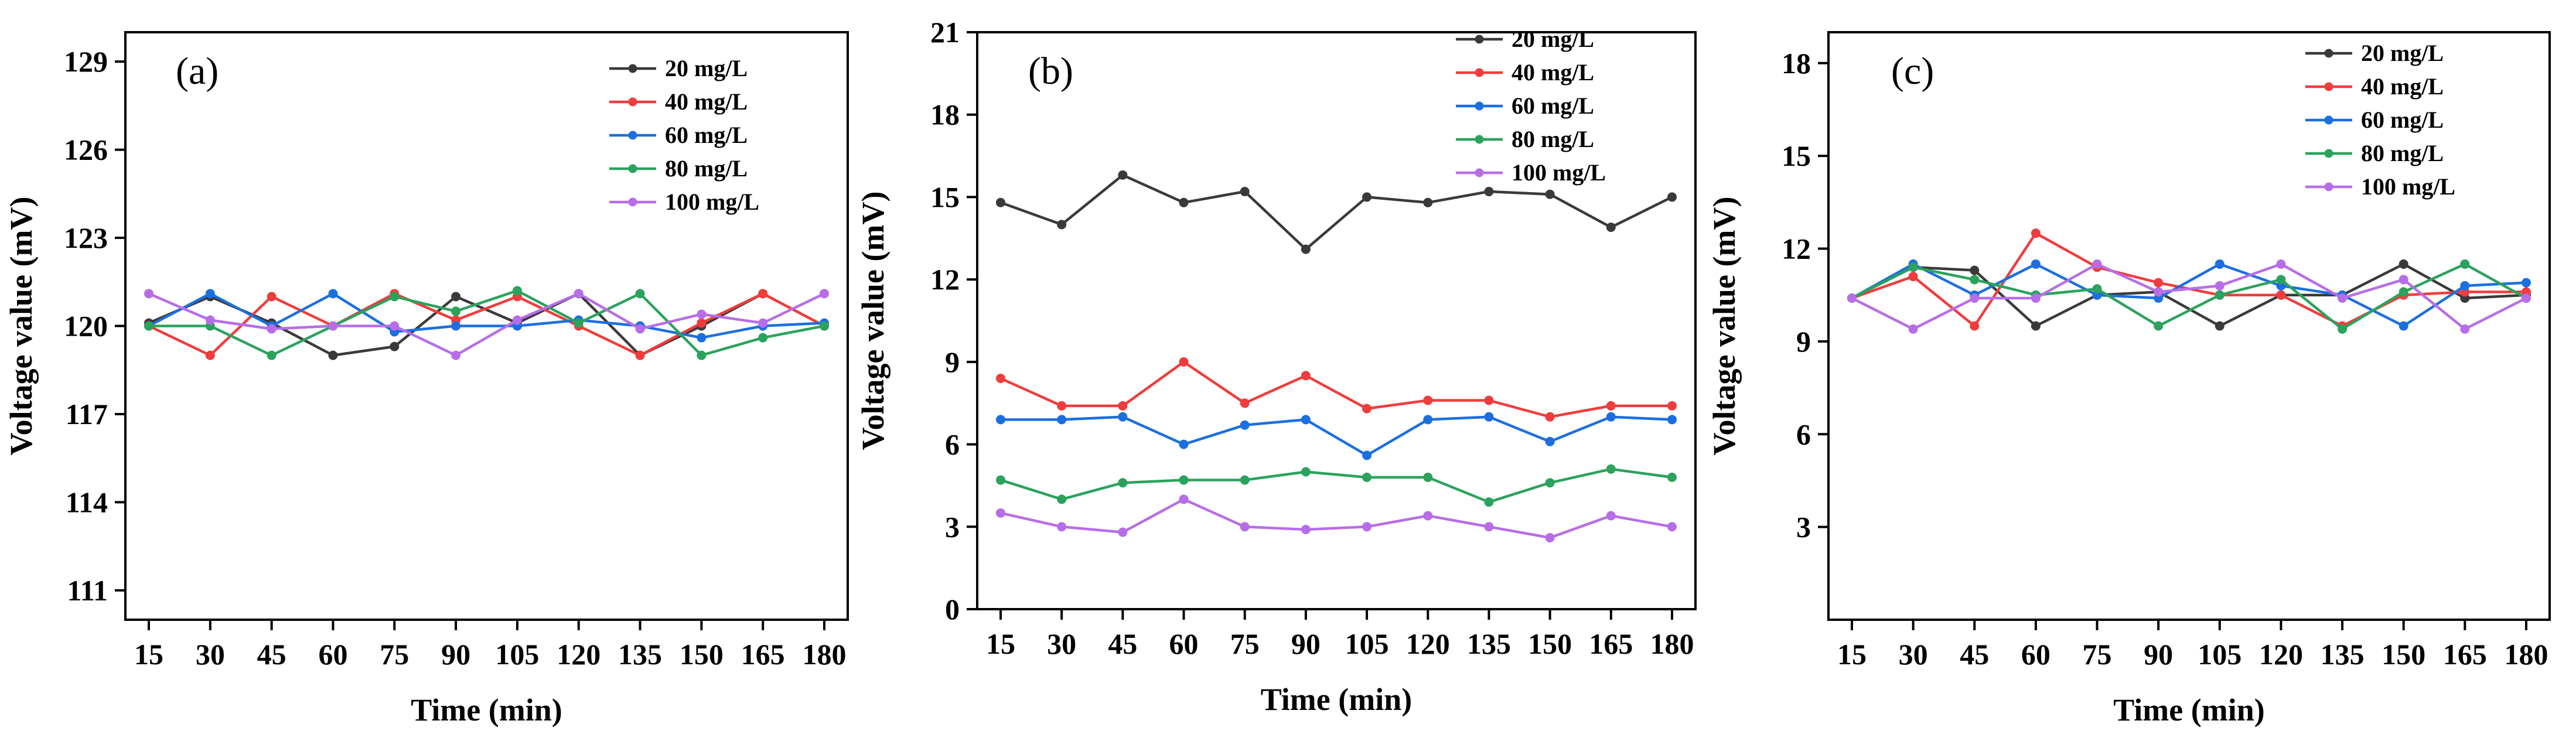  Describe the element at coordinates (1803, 527) in the screenshot. I see `y-tick-label: 3` at that location.